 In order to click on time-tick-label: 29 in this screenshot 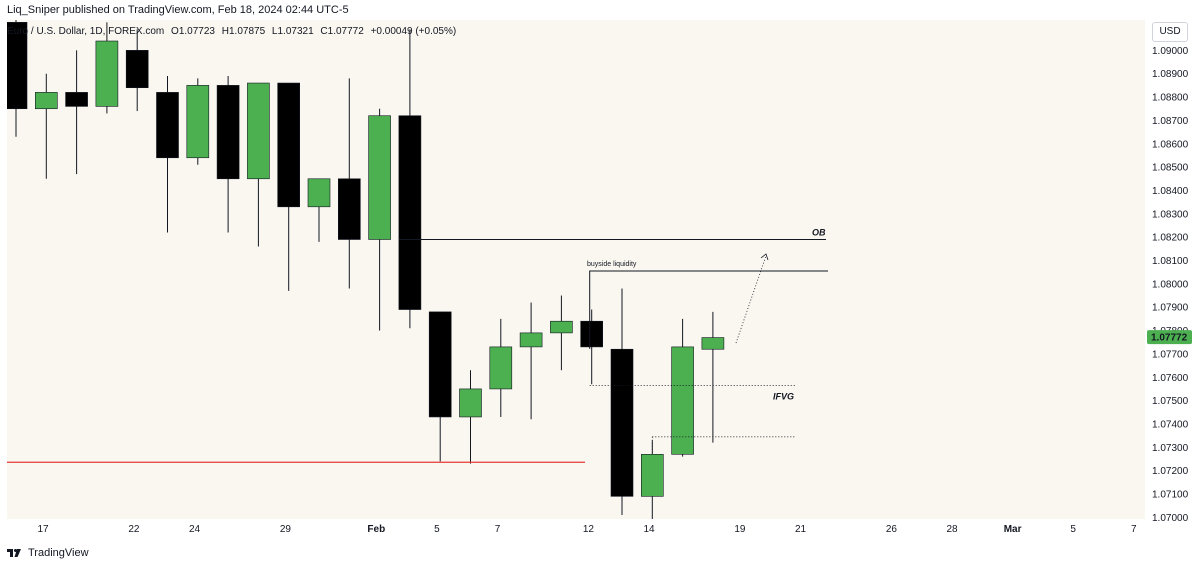, I will do `click(286, 529)`.